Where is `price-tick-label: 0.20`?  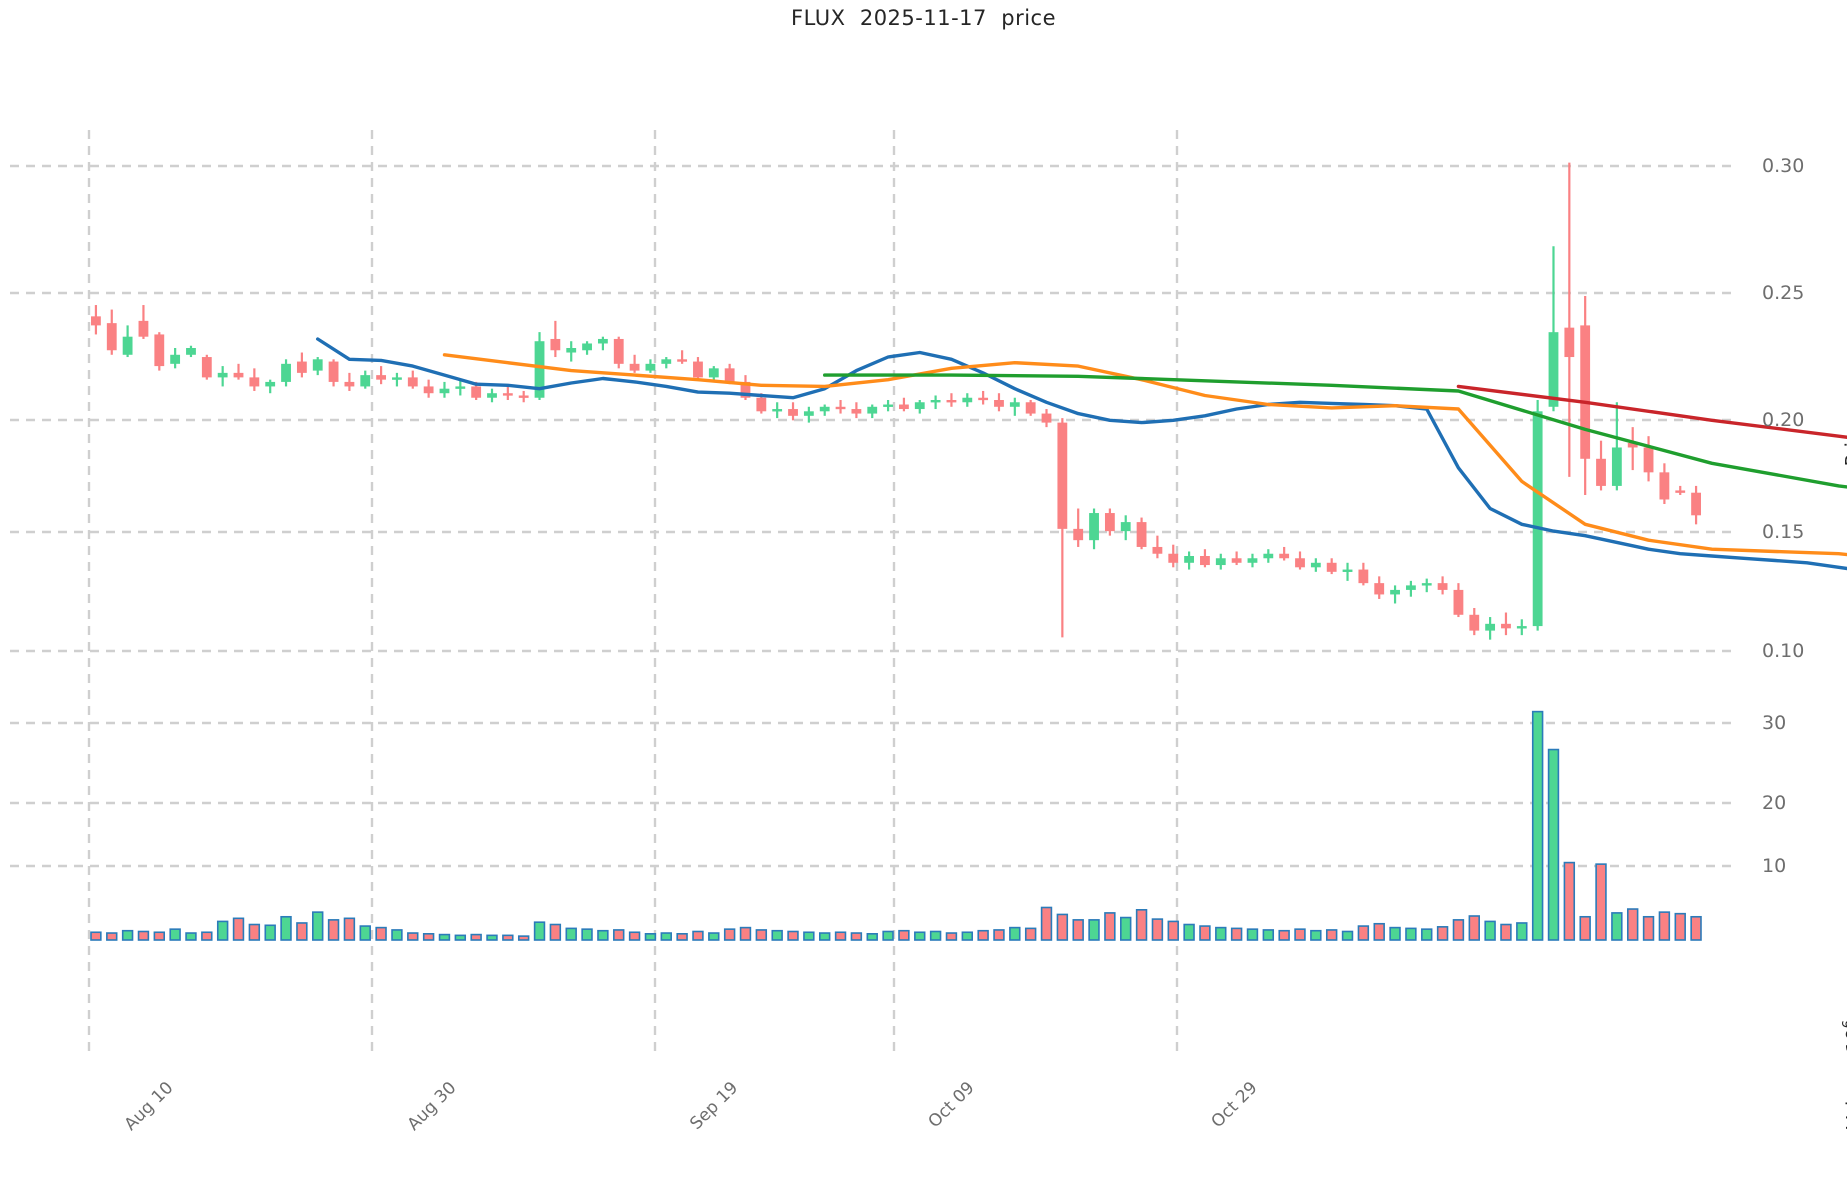
price-tick-label: 0.20 is located at coordinates (1783, 420).